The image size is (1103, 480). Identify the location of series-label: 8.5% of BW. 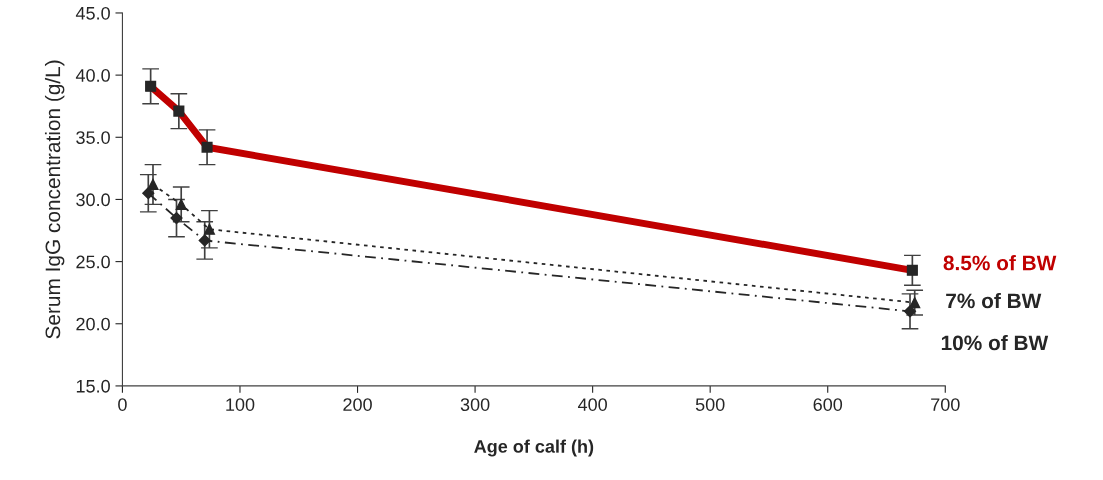
(1000, 263).